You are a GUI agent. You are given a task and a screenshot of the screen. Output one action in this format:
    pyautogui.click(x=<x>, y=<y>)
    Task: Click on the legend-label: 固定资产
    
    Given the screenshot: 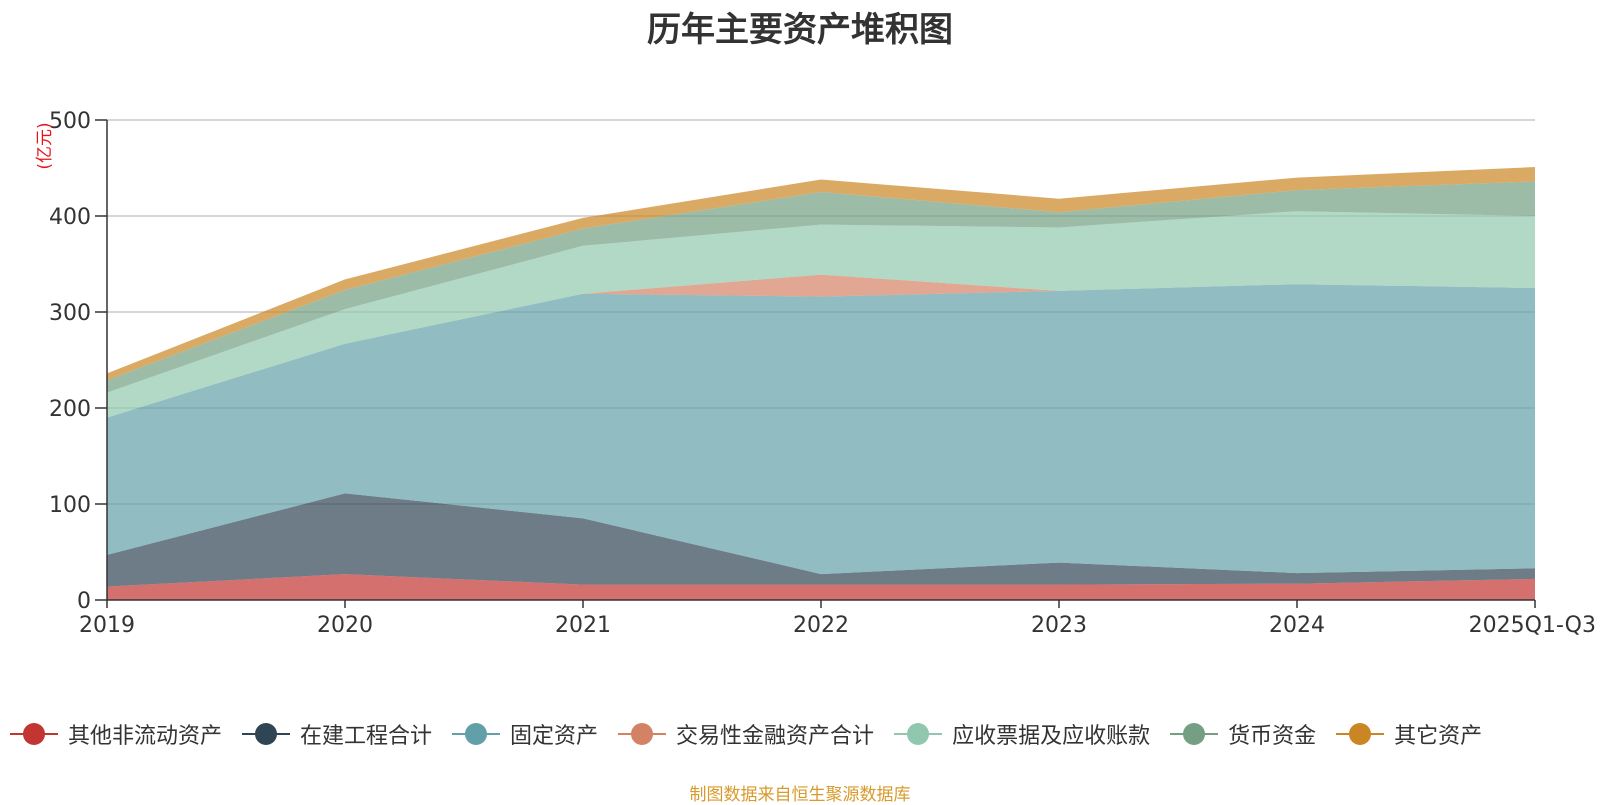 What is the action you would take?
    pyautogui.click(x=554, y=736)
    